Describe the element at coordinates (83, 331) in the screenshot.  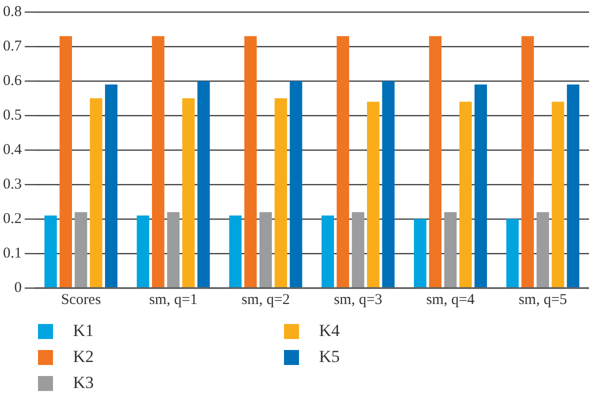
I see `legend-label: K1` at that location.